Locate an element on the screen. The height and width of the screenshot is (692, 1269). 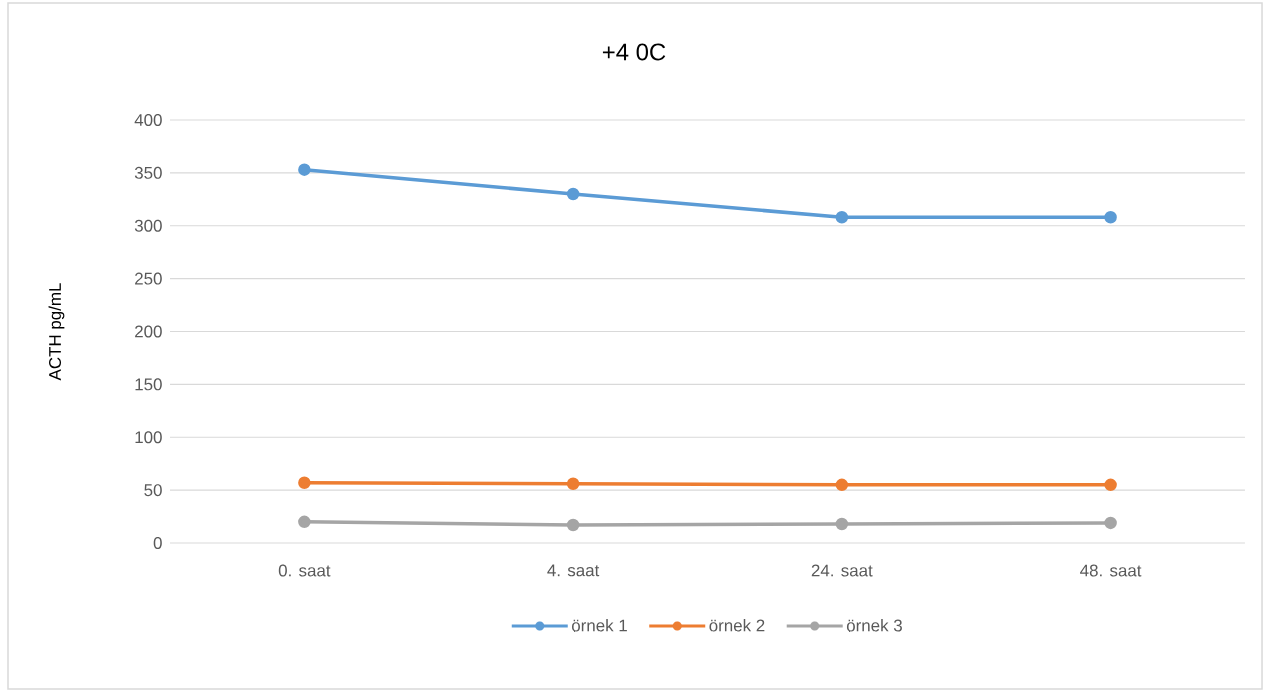
legend-label: örnek 2 is located at coordinates (737, 625).